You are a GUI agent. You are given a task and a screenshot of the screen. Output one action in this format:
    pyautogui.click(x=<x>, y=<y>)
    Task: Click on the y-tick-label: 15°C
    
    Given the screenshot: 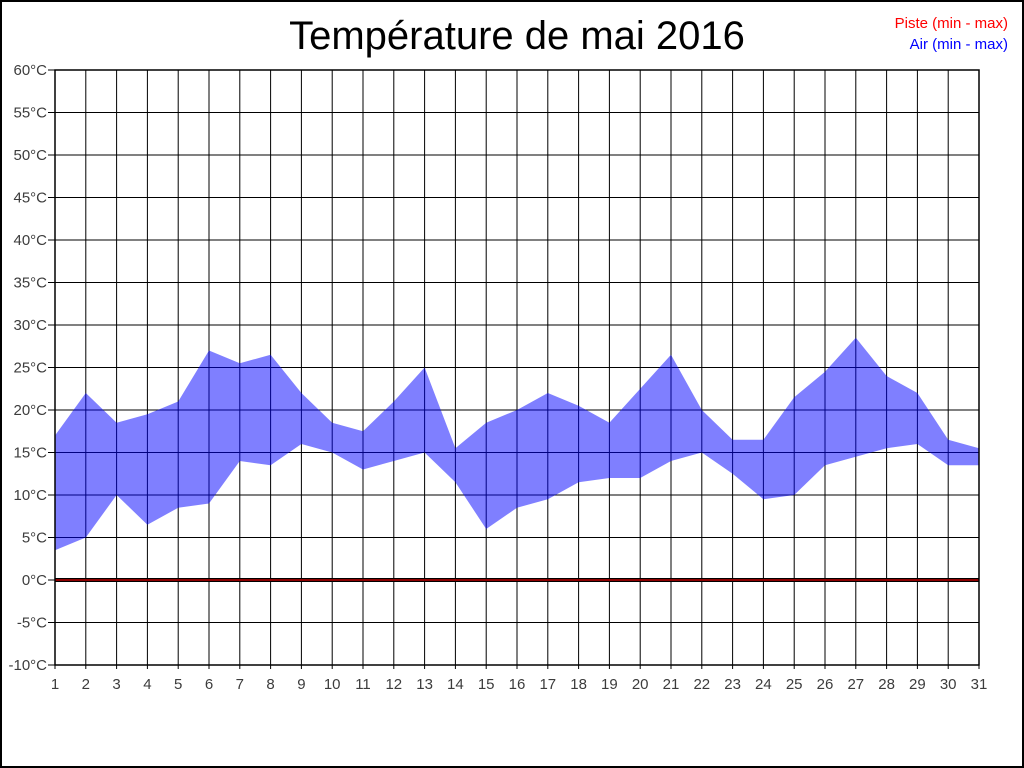 What is the action you would take?
    pyautogui.click(x=30, y=453)
    